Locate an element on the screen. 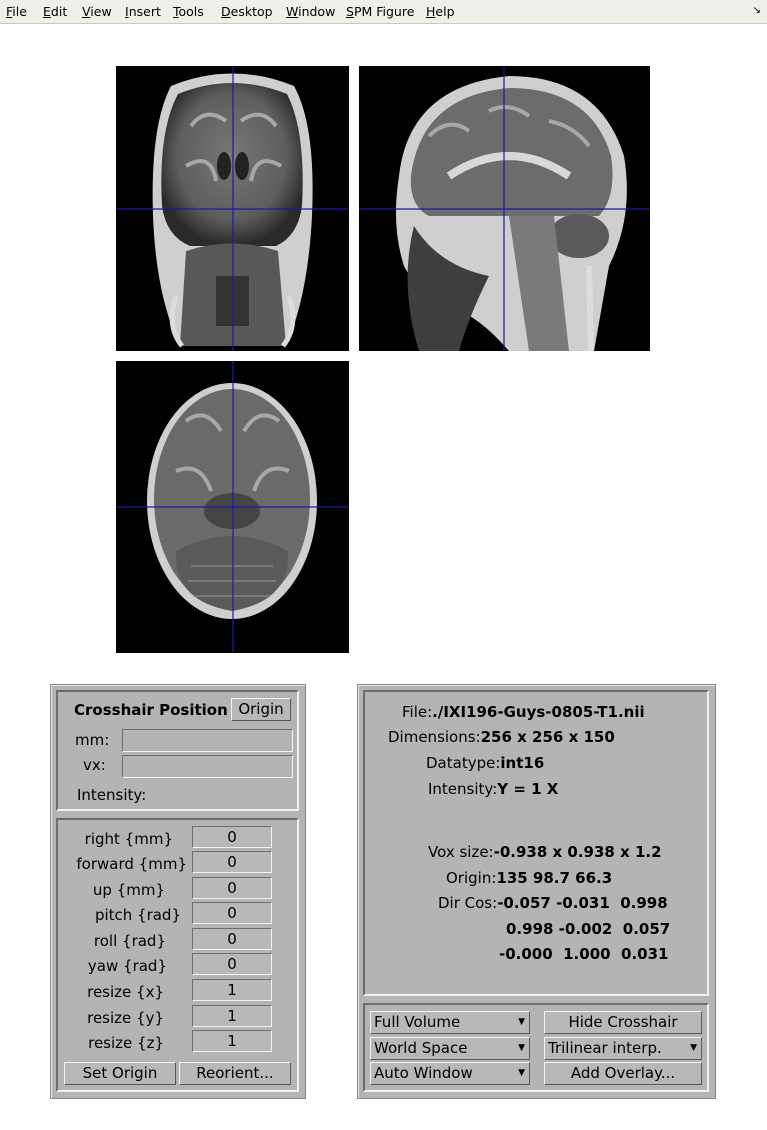 This screenshot has height=1130, width=767. dimensions-info: Dimensions:256 x 256 x 150 is located at coordinates (501, 737).